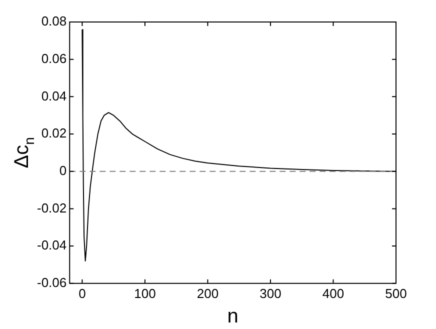 The image size is (436, 329). What do you see at coordinates (396, 293) in the screenshot?
I see `x-tick-label: 500` at bounding box center [396, 293].